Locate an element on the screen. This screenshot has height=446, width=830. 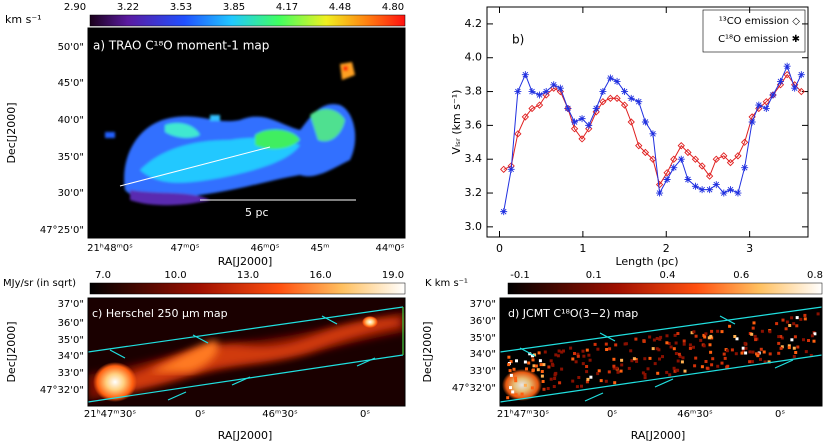
colorbar-tick-label: 4.48 is located at coordinates (340, 7).